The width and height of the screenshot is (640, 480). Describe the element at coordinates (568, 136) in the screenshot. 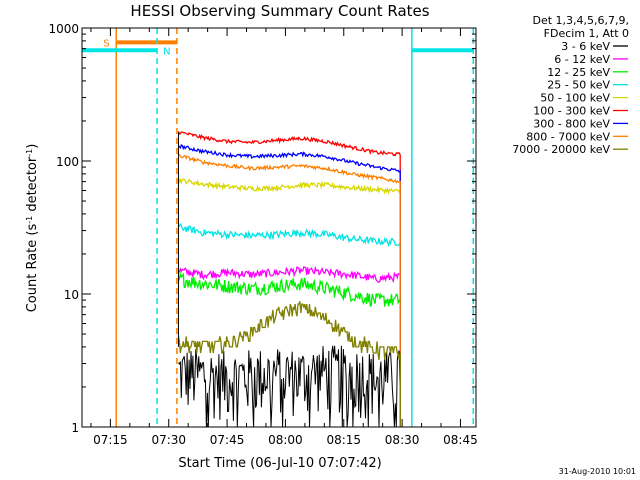

I see `legend-label: 800 - 7000 keV` at that location.